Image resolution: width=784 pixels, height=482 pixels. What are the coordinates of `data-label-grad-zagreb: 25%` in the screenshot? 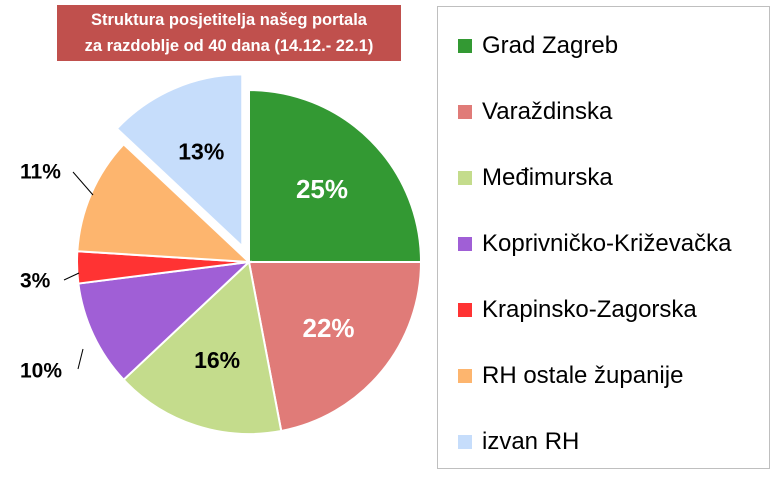 It's located at (322, 189).